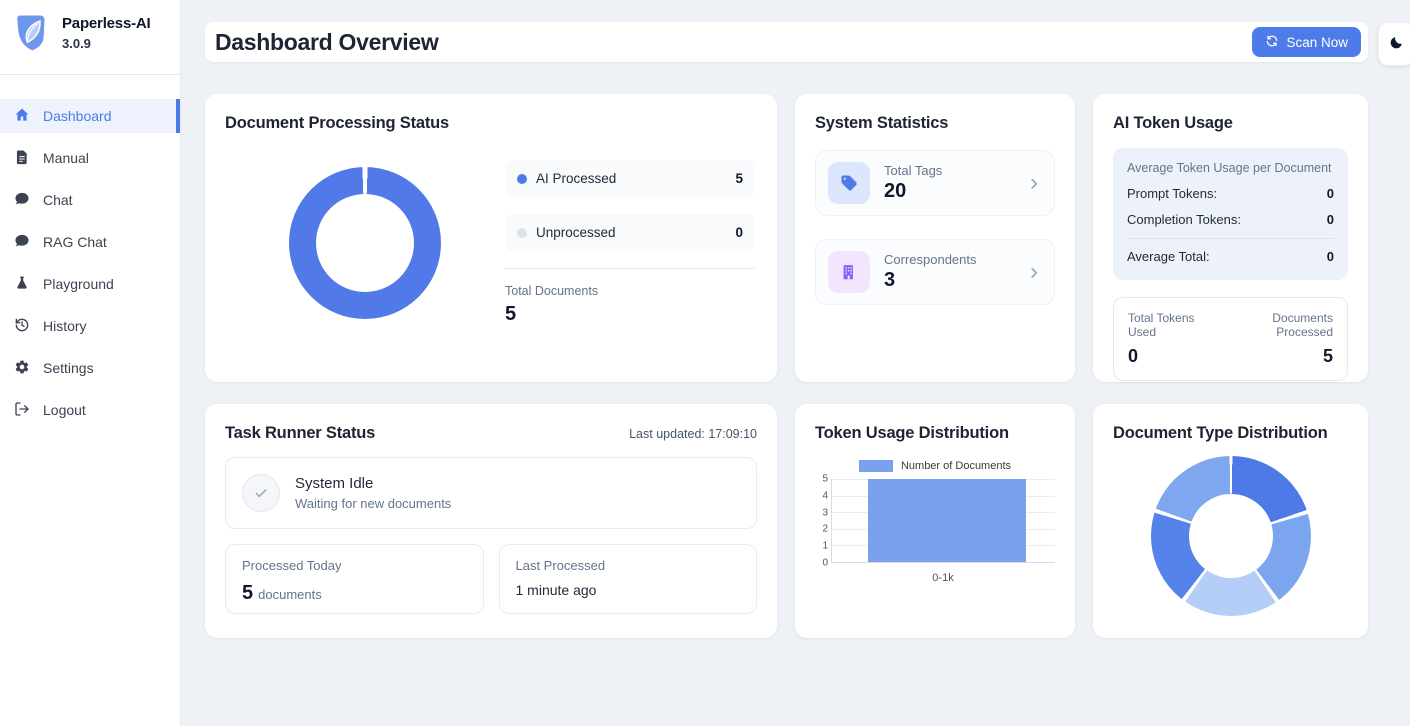  I want to click on stat-label: Total Tags, so click(913, 170).